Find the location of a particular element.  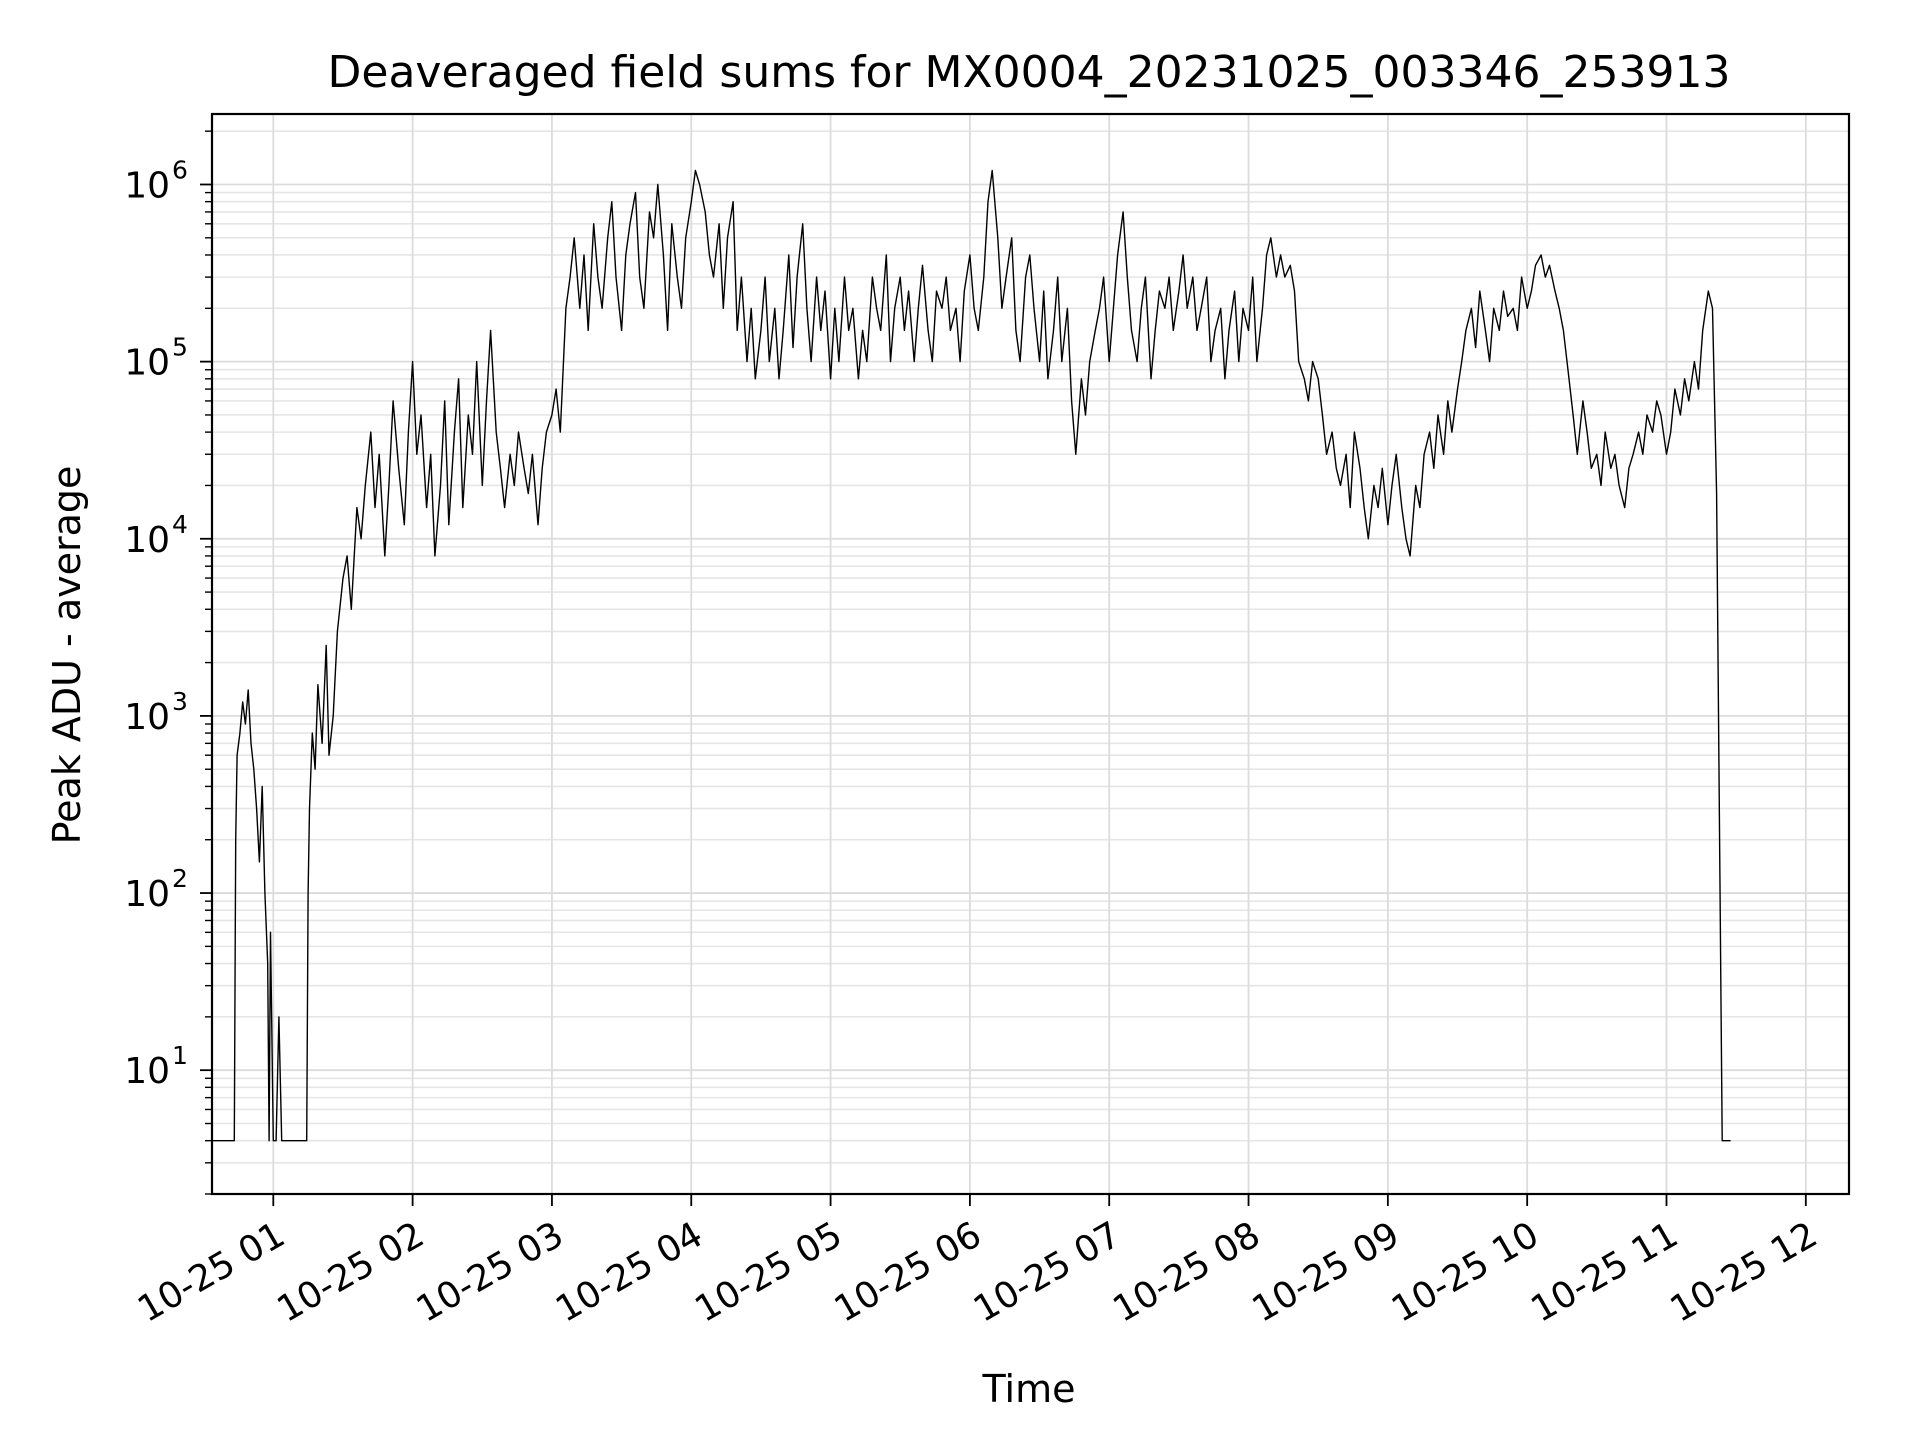

y-tick-exponent: 1 is located at coordinates (180, 1055).